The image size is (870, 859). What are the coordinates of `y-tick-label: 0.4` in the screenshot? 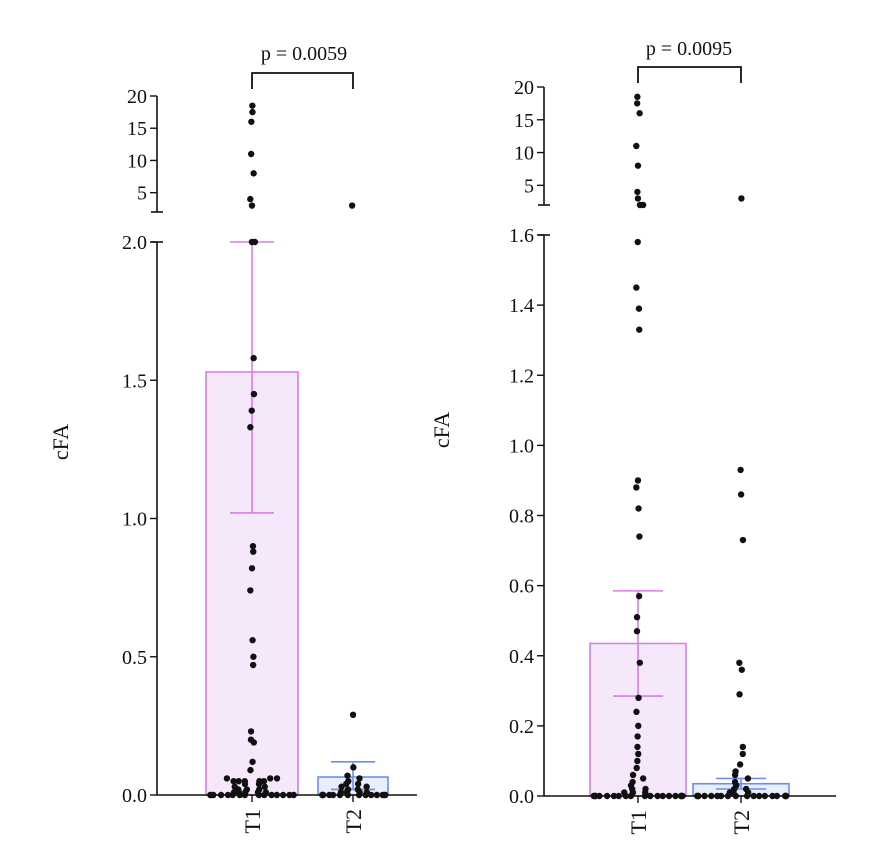 It's located at (521, 657).